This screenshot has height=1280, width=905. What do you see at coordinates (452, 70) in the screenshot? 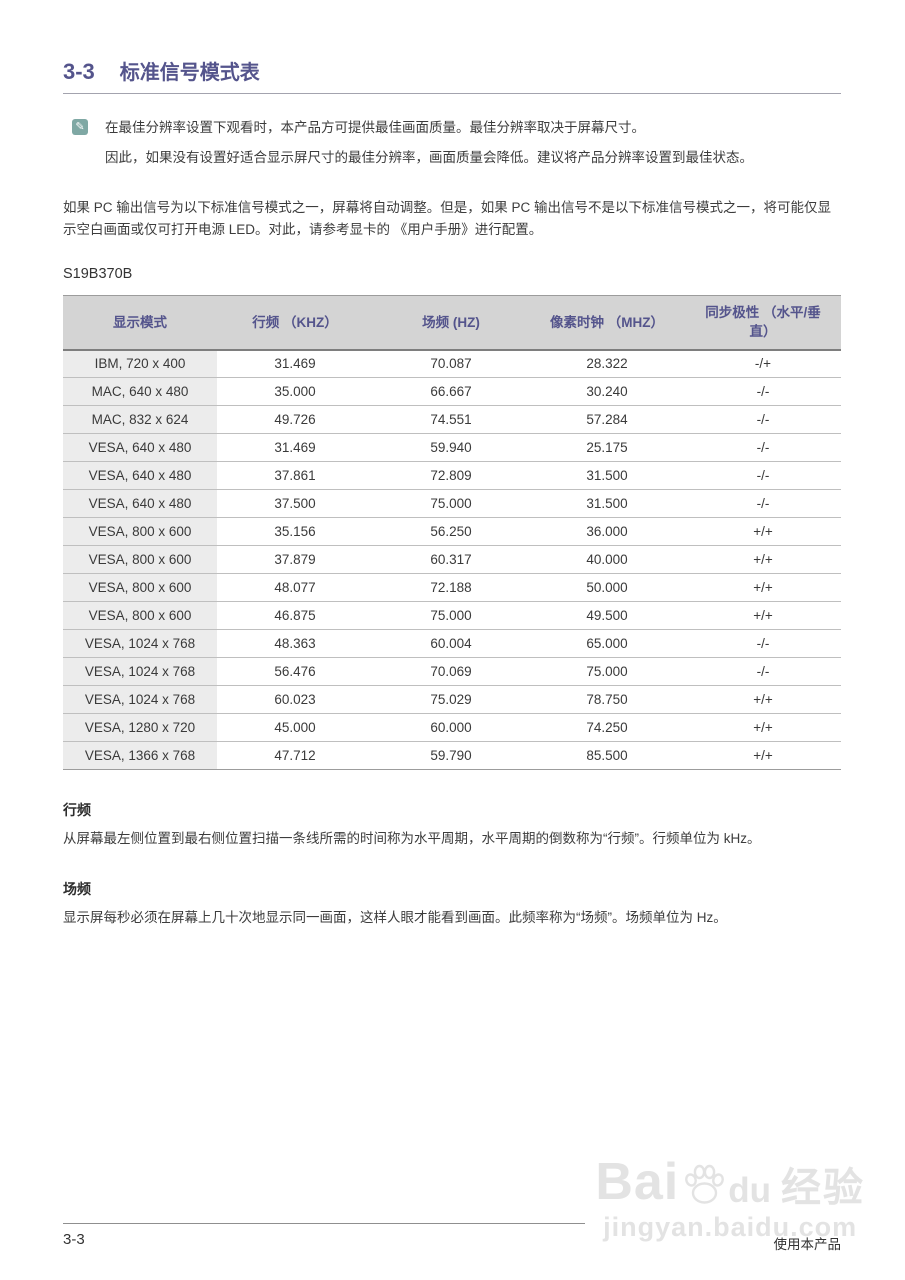
I see `page-title: 3-3 标准信号模式表` at bounding box center [452, 70].